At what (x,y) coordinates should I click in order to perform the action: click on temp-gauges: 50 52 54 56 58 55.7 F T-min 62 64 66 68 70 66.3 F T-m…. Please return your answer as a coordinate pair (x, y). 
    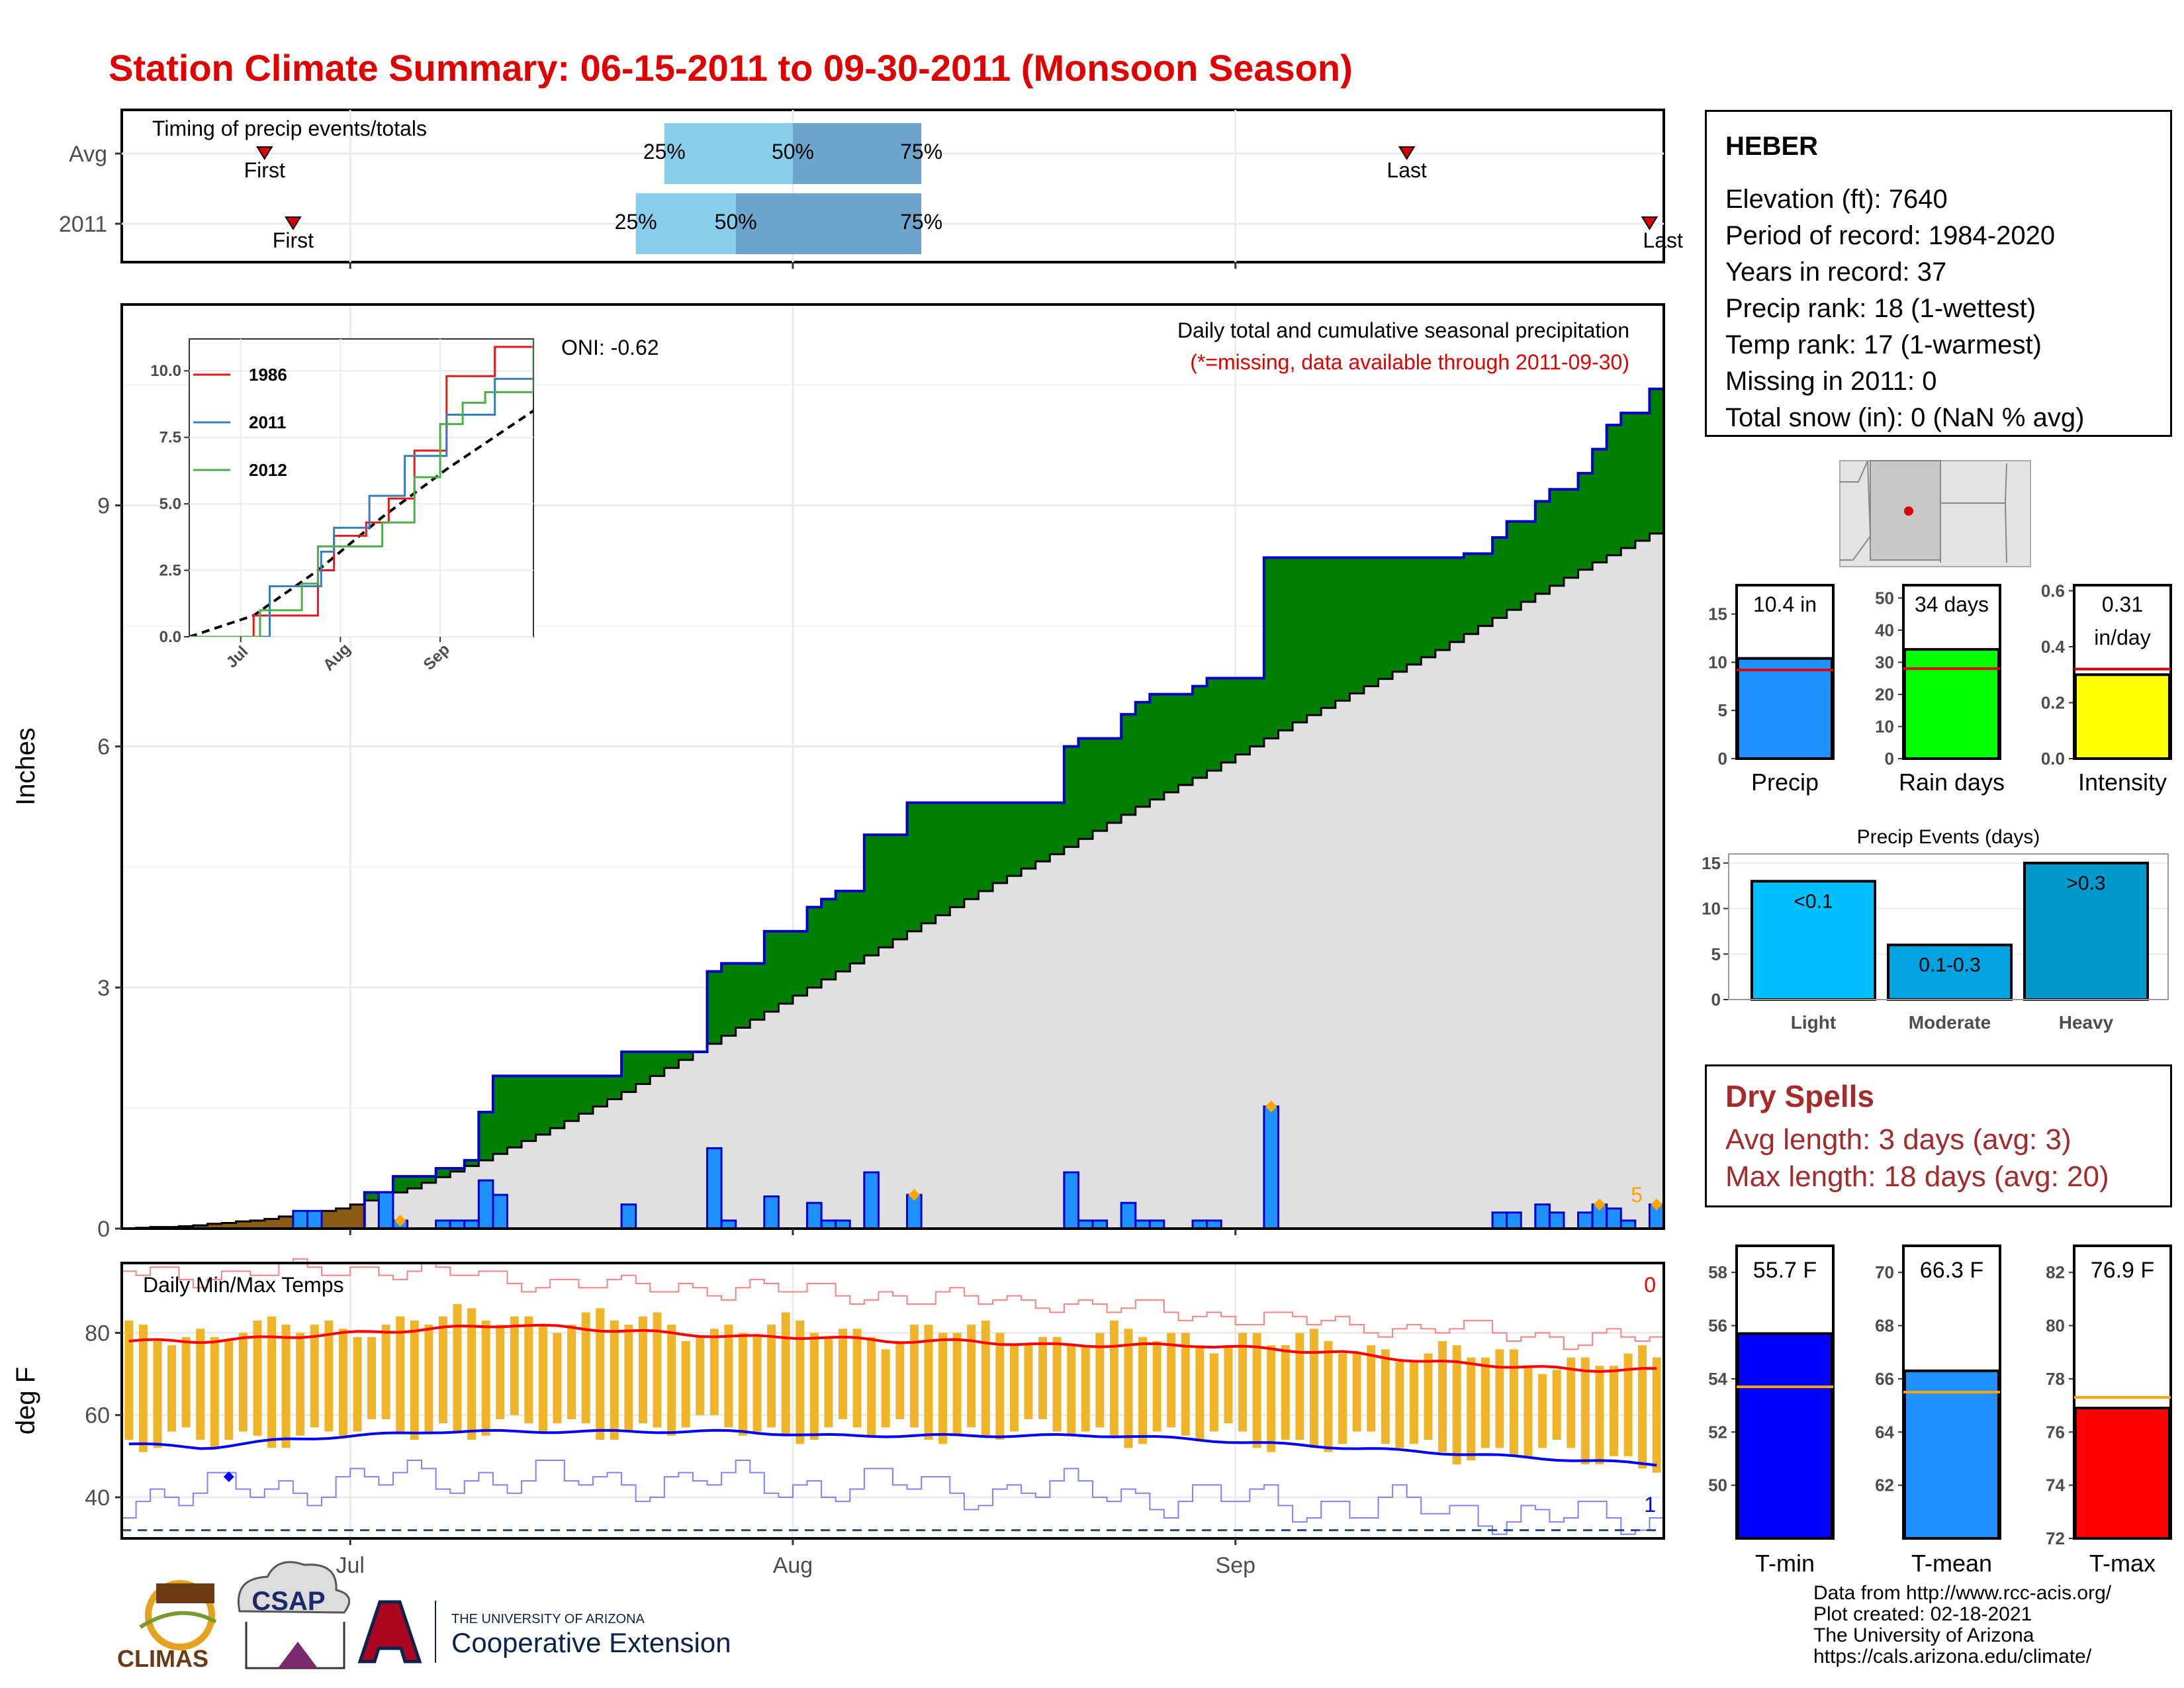
    Looking at the image, I should click on (1940, 1410).